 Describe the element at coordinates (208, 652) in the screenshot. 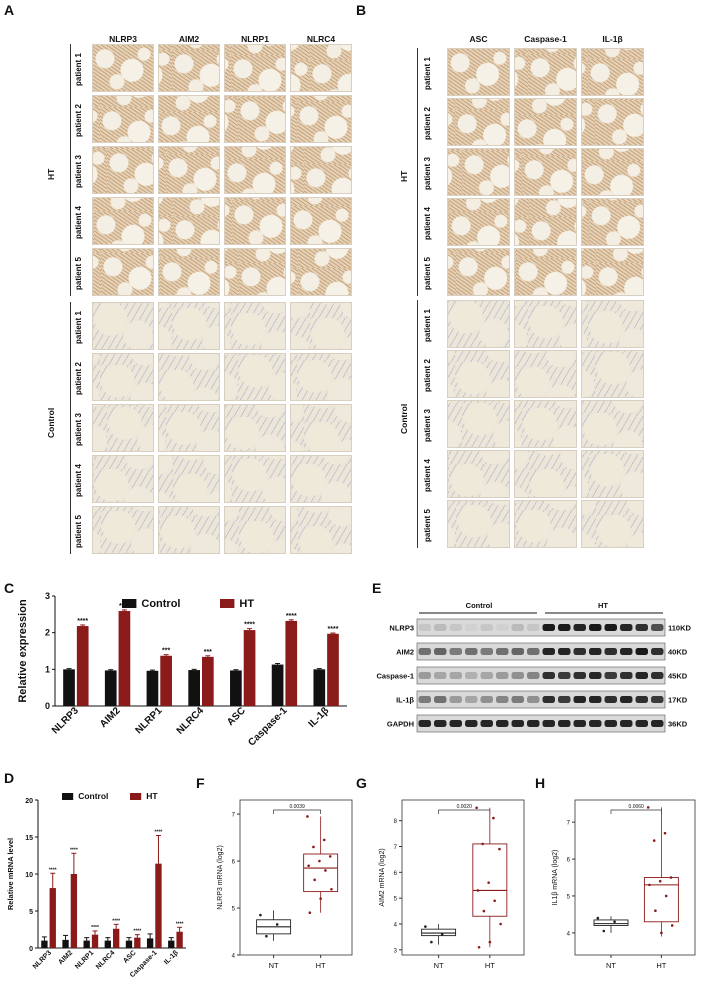

I see `significance-label: ***` at that location.